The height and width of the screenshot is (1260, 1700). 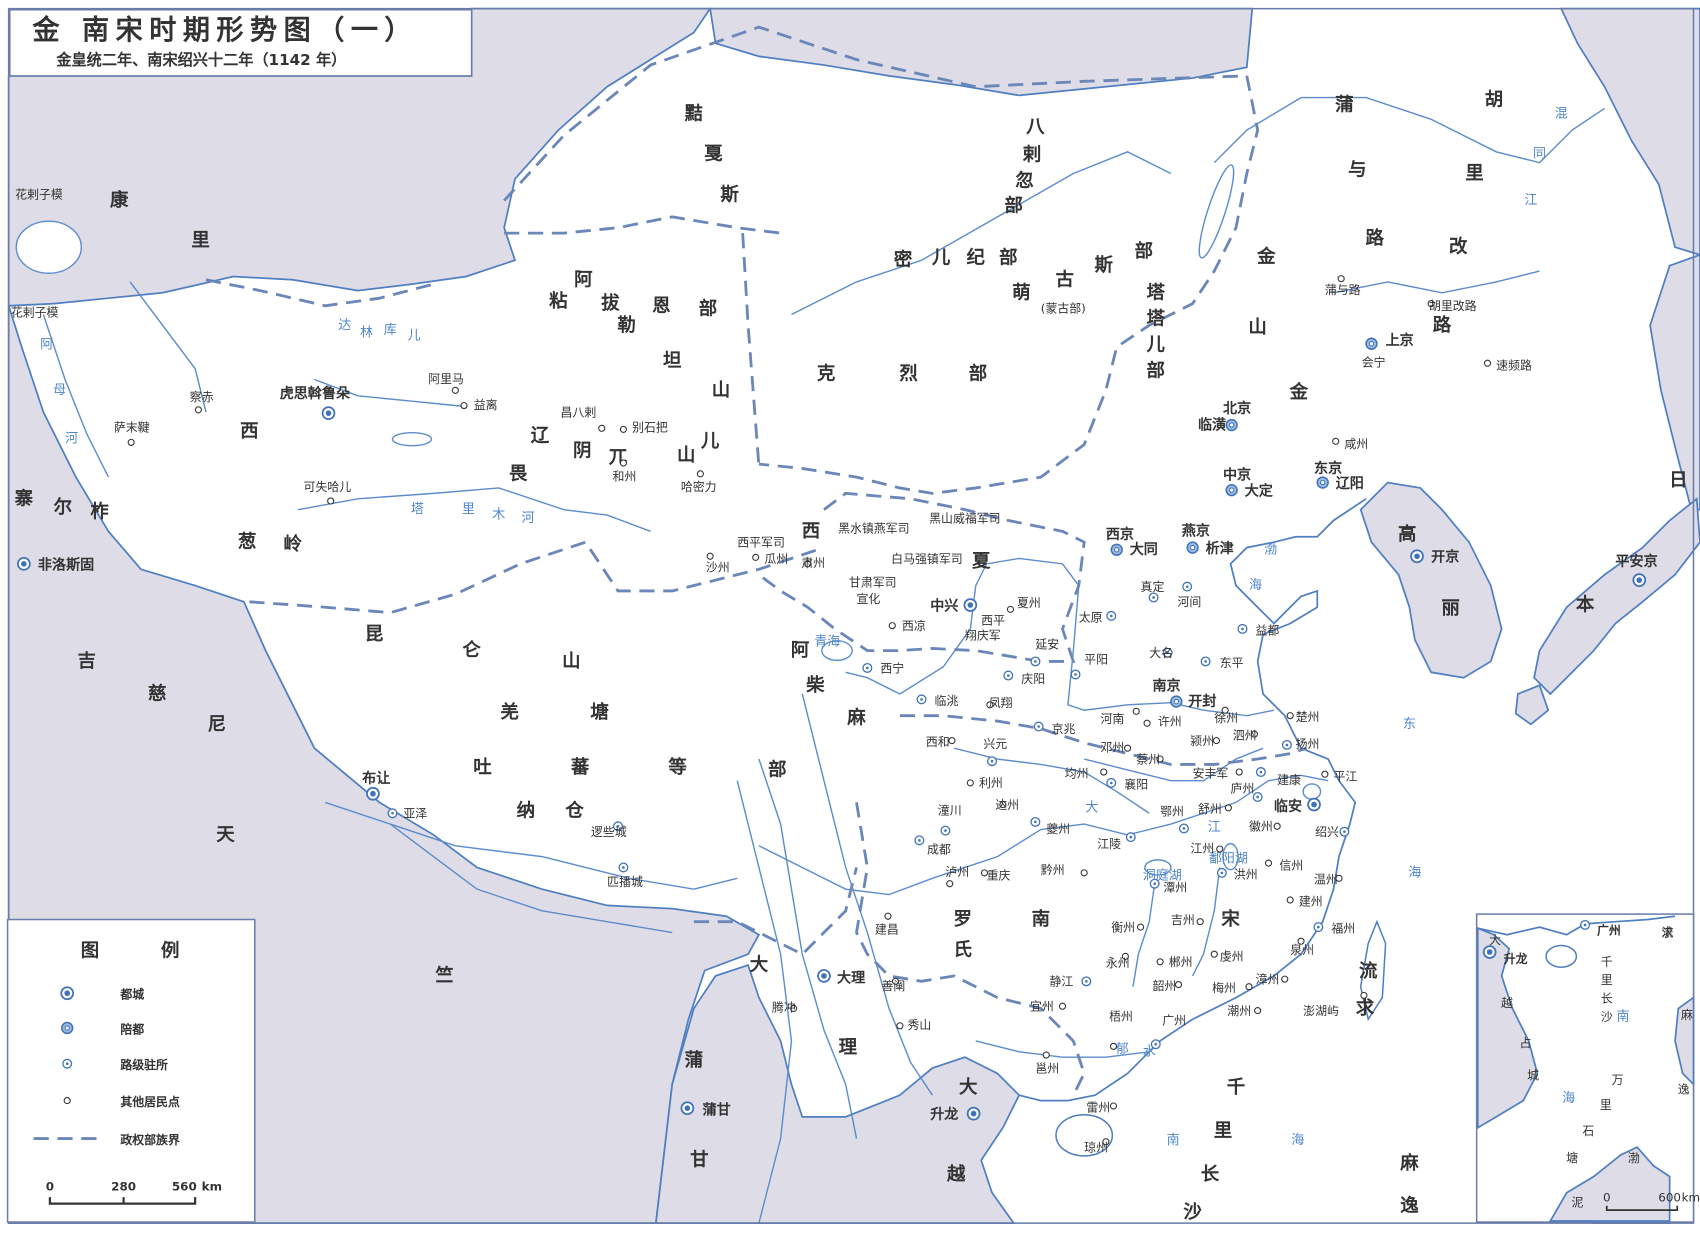 What do you see at coordinates (1187, 920) in the screenshot?
I see `place-settlement: 吉州` at bounding box center [1187, 920].